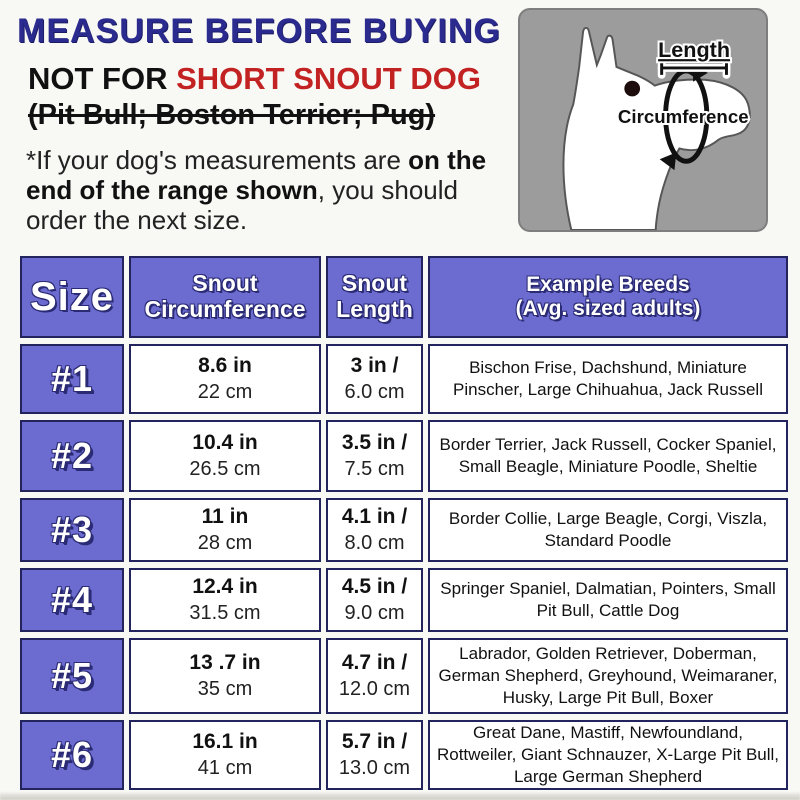 This screenshot has height=800, width=800. What do you see at coordinates (374, 379) in the screenshot?
I see `snout-length-cell: 3 in / 6.0 cm` at bounding box center [374, 379].